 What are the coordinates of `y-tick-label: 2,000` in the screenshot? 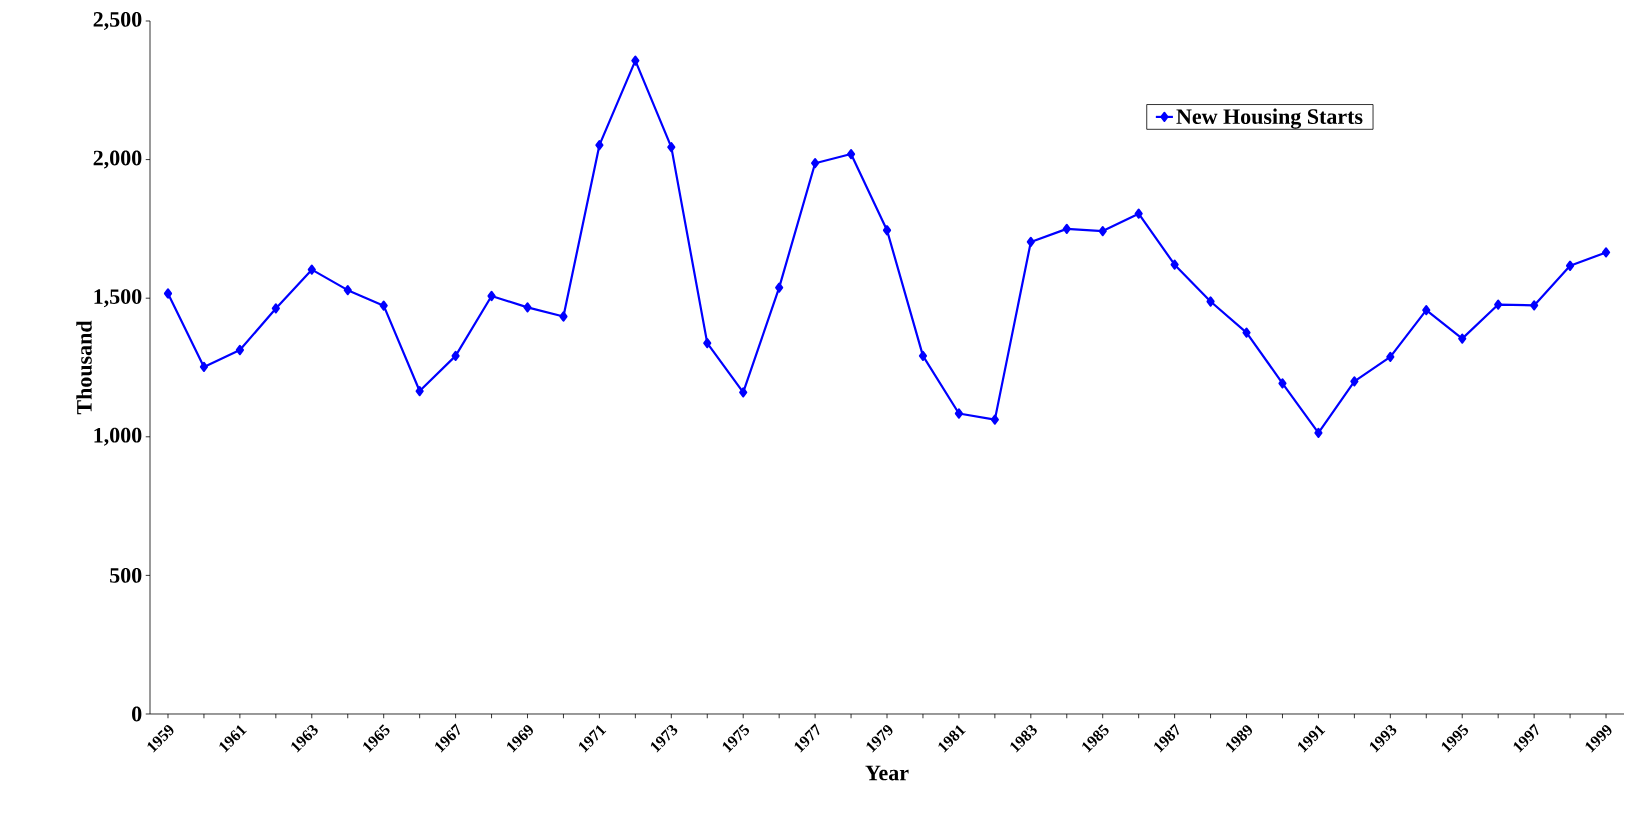 It's located at (117, 159).